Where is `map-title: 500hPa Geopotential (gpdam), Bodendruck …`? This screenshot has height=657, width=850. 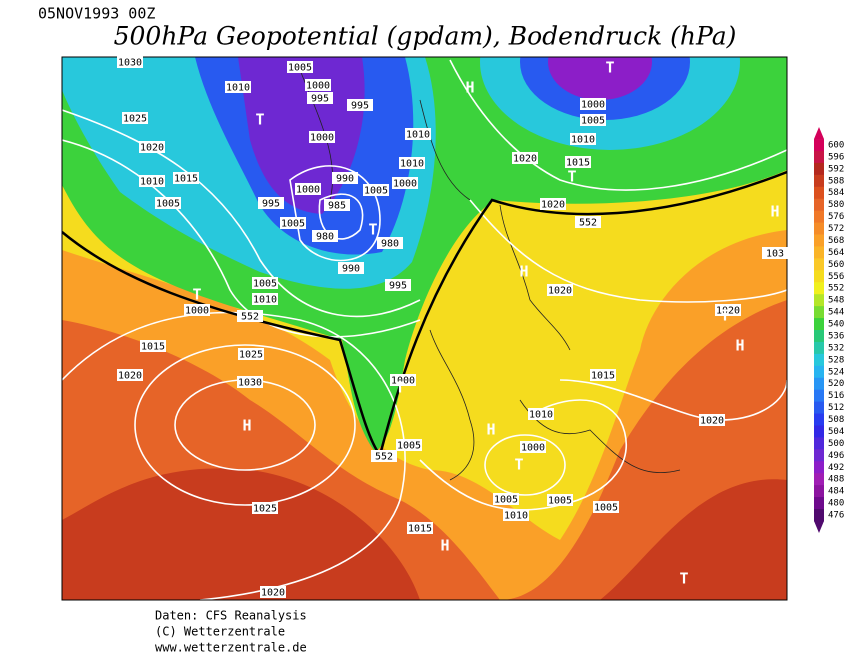 map-title: 500hPa Geopotential (gpdam), Bodendruck … is located at coordinates (425, 36).